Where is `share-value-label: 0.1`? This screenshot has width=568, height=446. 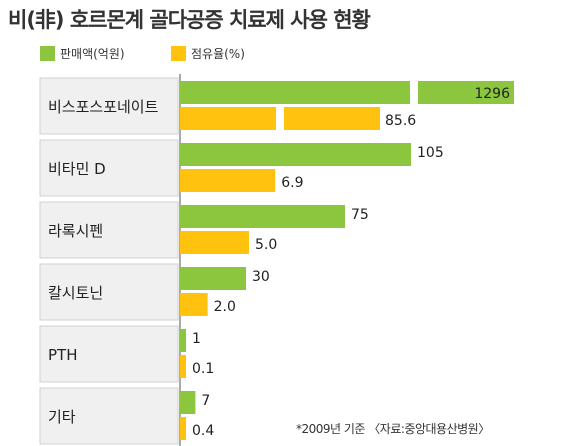 share-value-label: 0.1 is located at coordinates (203, 369).